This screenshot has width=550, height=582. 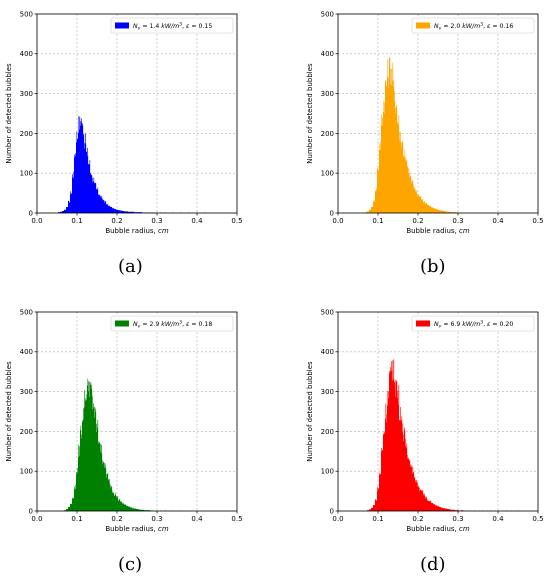 I want to click on legend-label: Nv = 2.0 kW/m3, ε = 0.16, so click(x=473, y=26).